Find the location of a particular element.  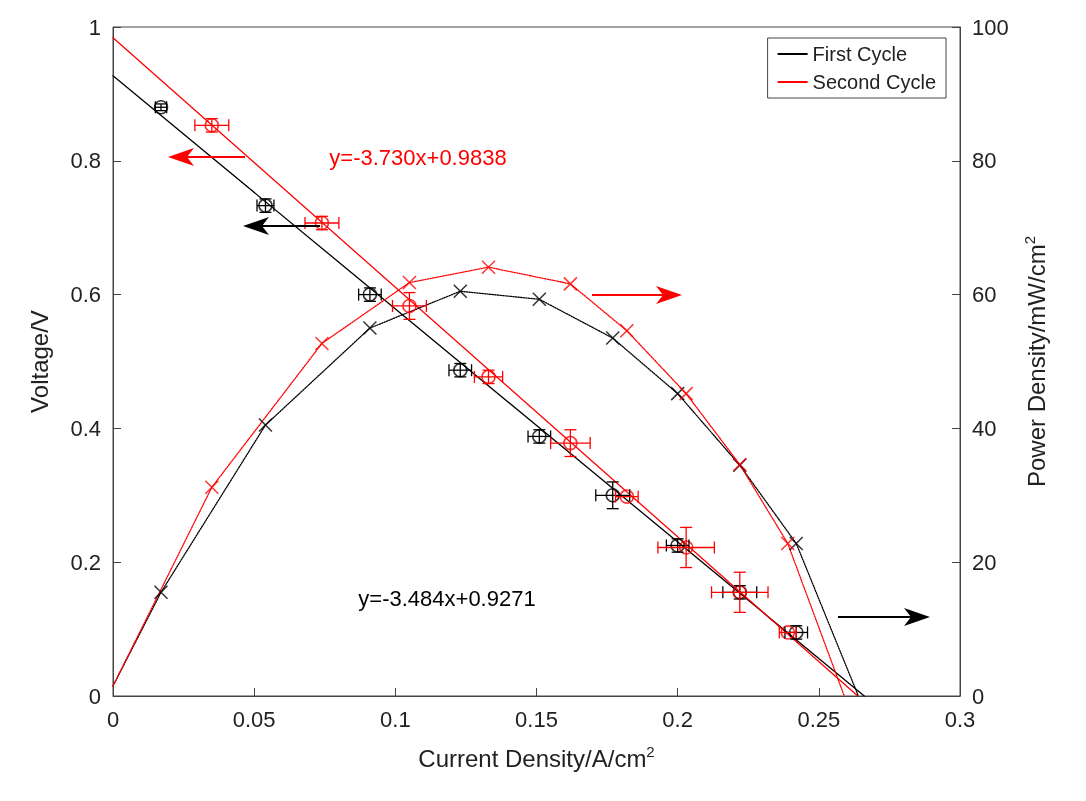

x-tick-label: 0.15 is located at coordinates (536, 719).